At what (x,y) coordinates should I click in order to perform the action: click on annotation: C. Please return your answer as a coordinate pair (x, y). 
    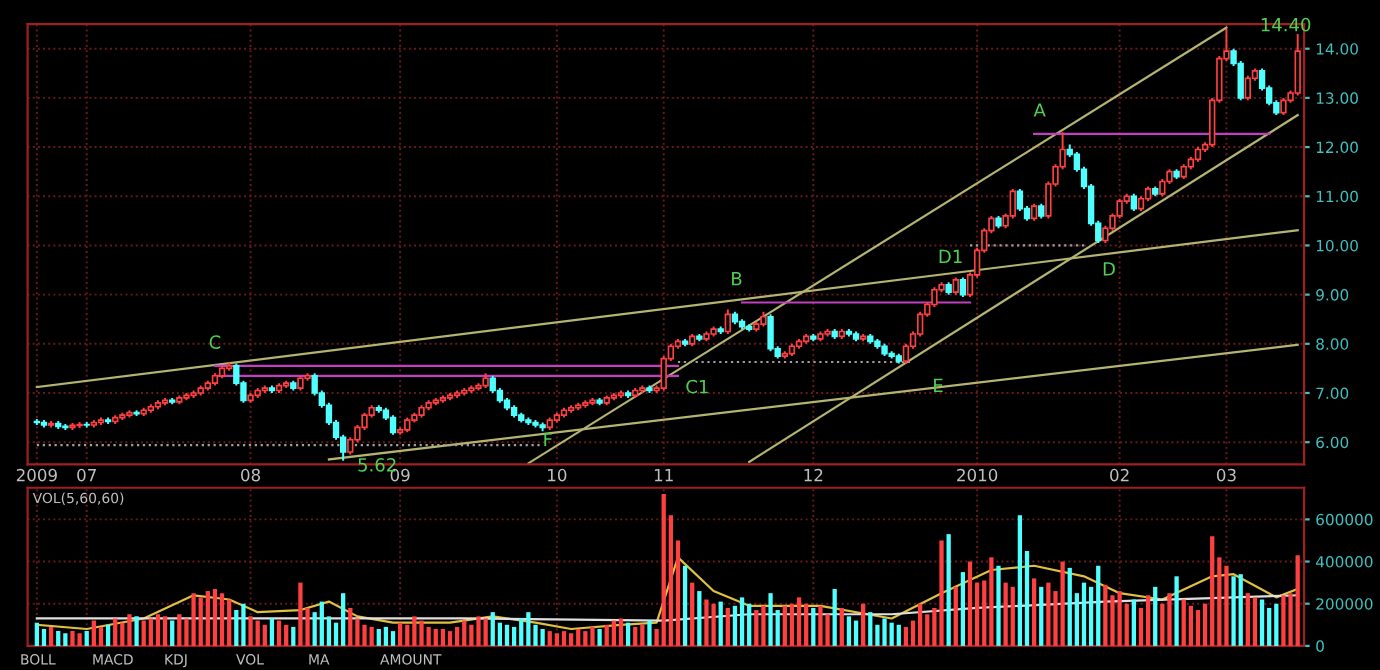
    Looking at the image, I should click on (215, 342).